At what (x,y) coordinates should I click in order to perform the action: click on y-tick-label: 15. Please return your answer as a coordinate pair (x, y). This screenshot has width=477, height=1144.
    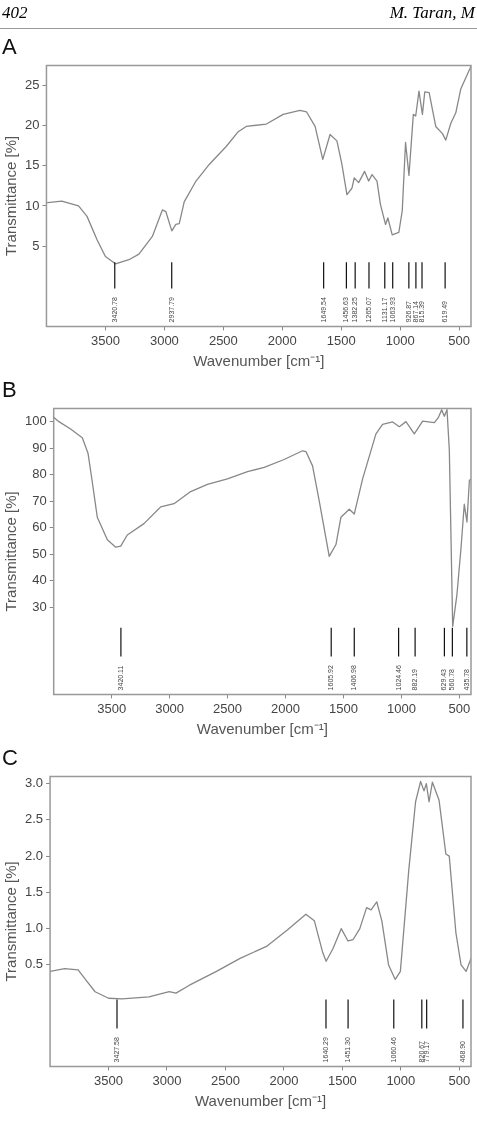
    Looking at the image, I should click on (32, 165).